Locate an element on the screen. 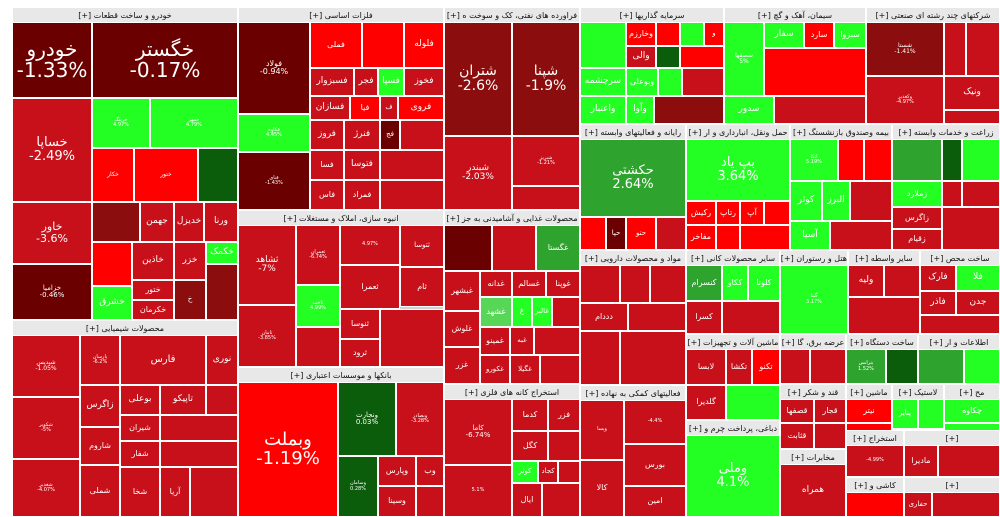 The height and width of the screenshot is (517, 1000). stock-tile: وملی 4.1% is located at coordinates (733, 476).